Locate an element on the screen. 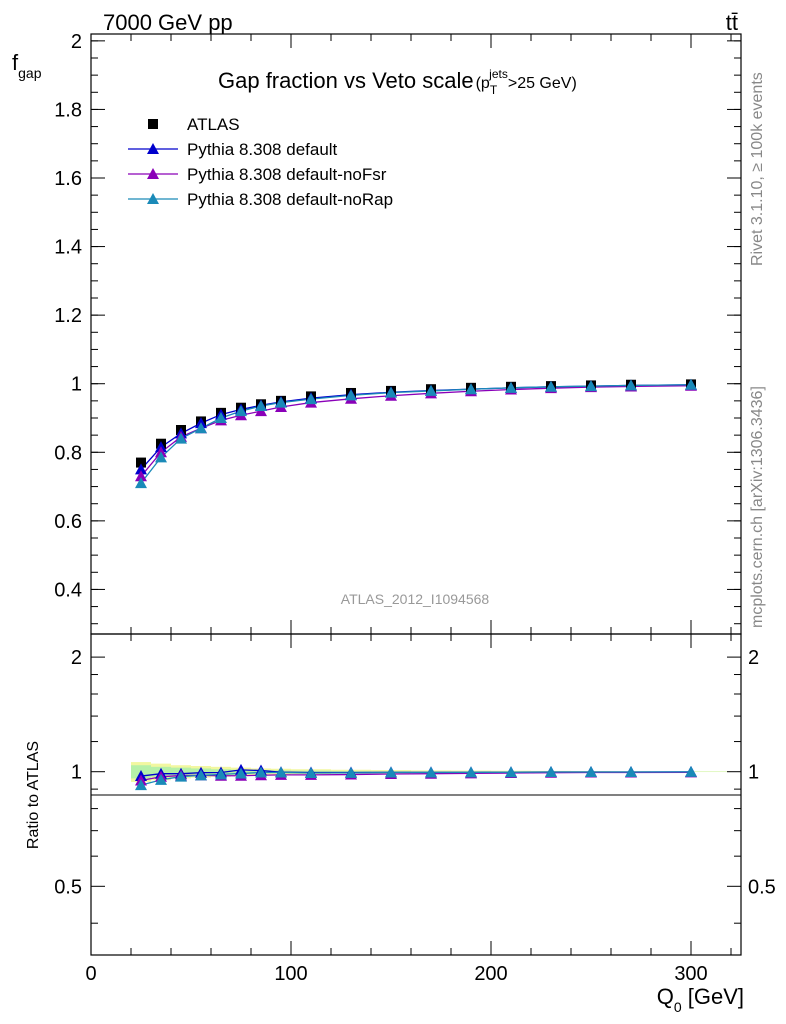 The width and height of the screenshot is (786, 1024). chart-title-prefix: (p is located at coordinates (483, 83).